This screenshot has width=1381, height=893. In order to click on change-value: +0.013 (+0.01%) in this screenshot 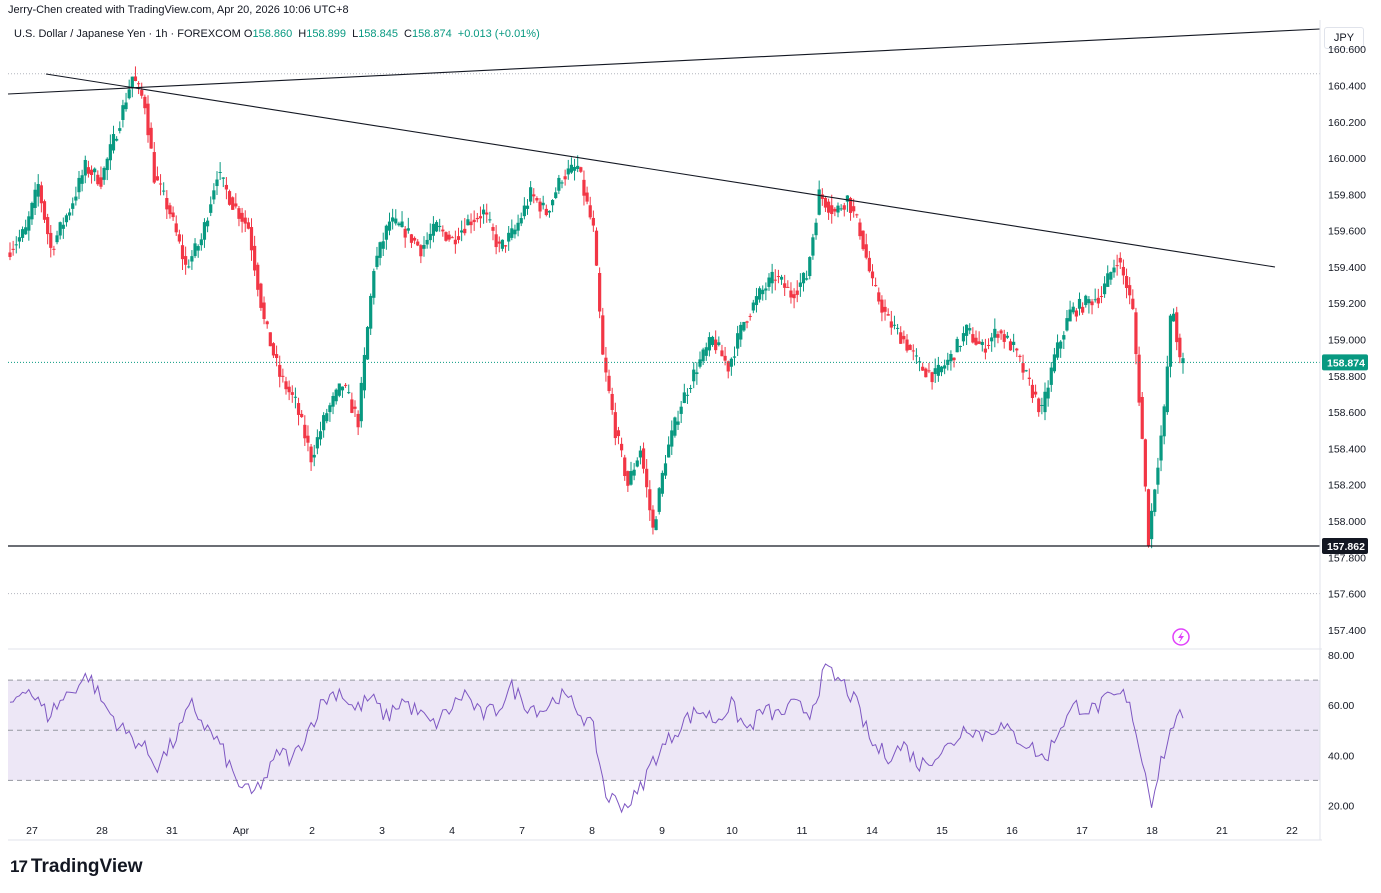, I will do `click(498, 34)`.